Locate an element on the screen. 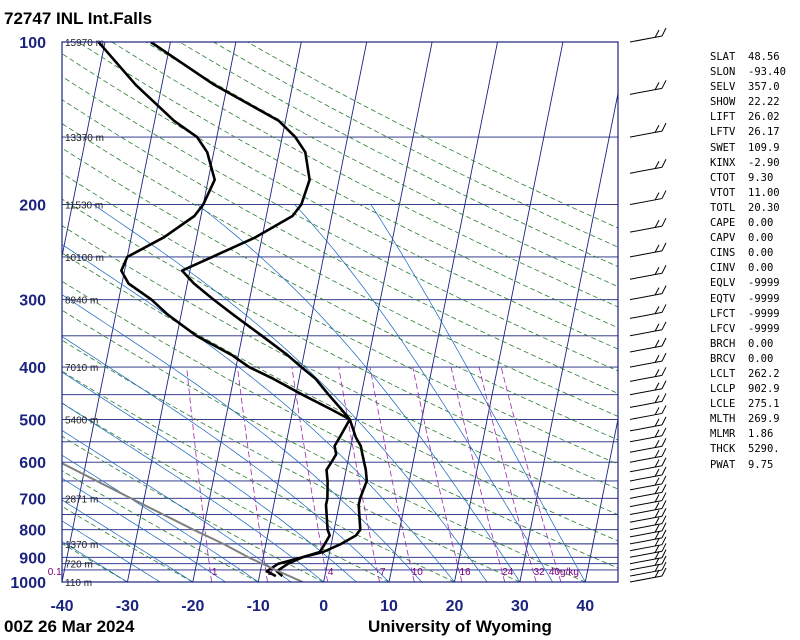  index-key: LFCT is located at coordinates (723, 313).